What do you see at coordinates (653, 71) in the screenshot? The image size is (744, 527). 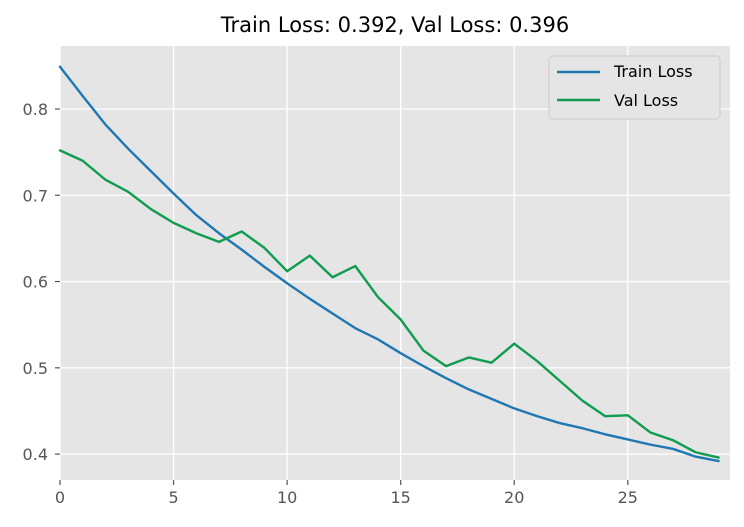 I see `legend-label-train-loss: Train Loss` at bounding box center [653, 71].